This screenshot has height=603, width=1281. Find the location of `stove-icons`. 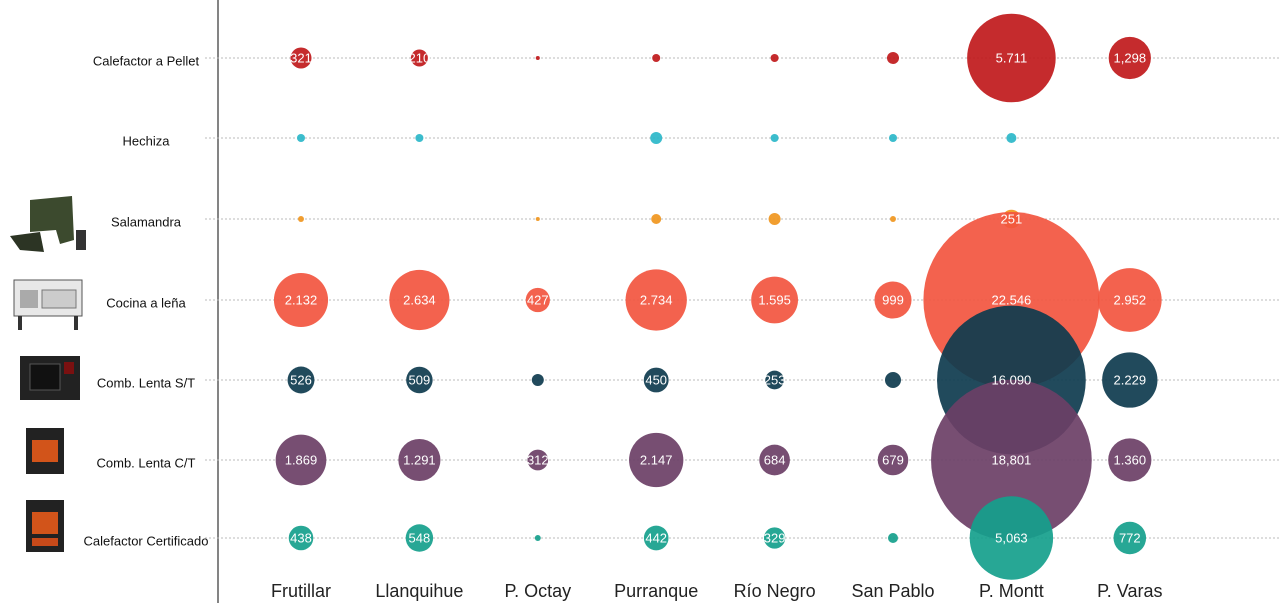

stove-icons is located at coordinates (48, 374).